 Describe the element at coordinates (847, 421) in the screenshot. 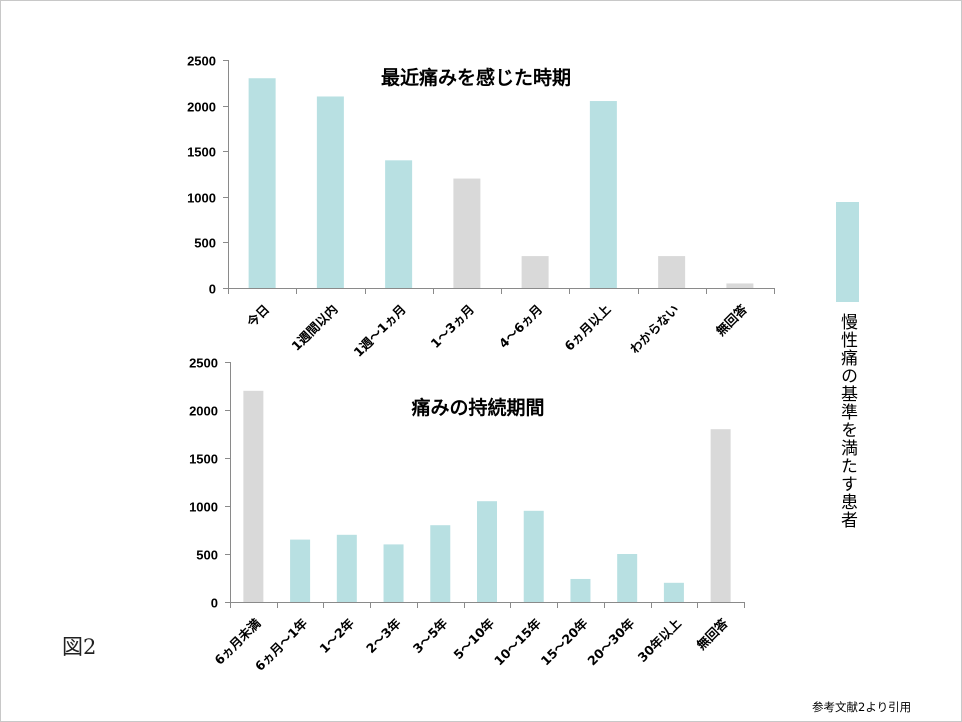

I see `legend-label: 慢性痛の基準を満たす患者` at that location.